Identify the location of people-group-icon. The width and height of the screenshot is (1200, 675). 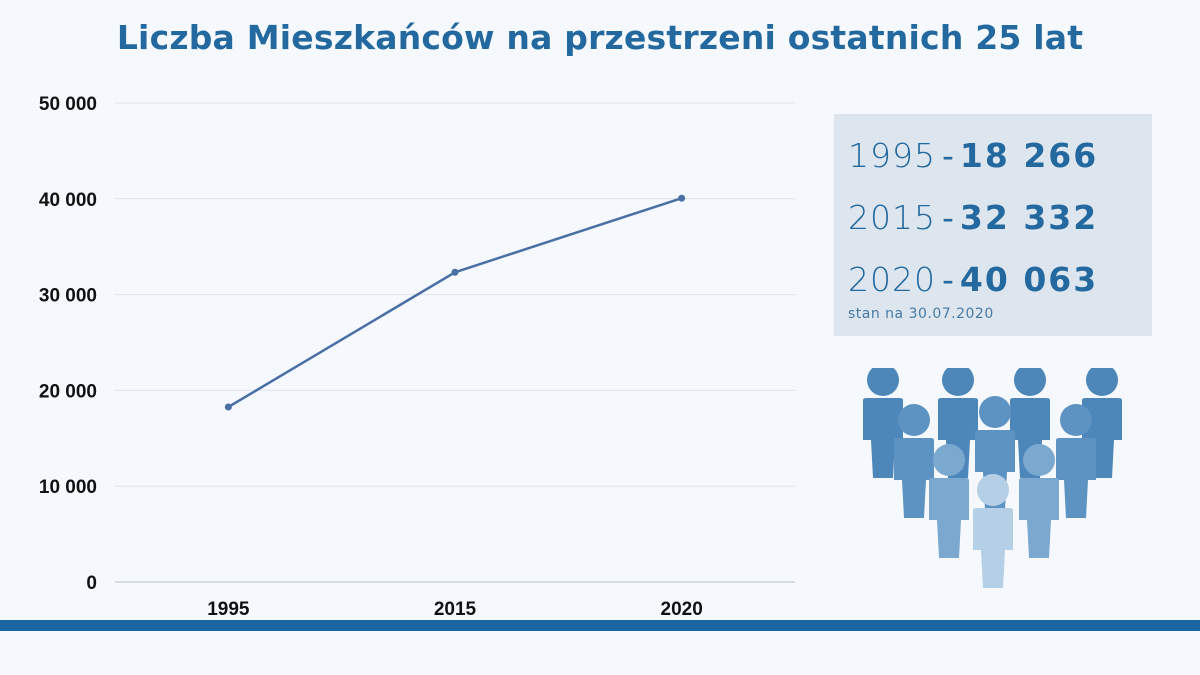
(992, 478).